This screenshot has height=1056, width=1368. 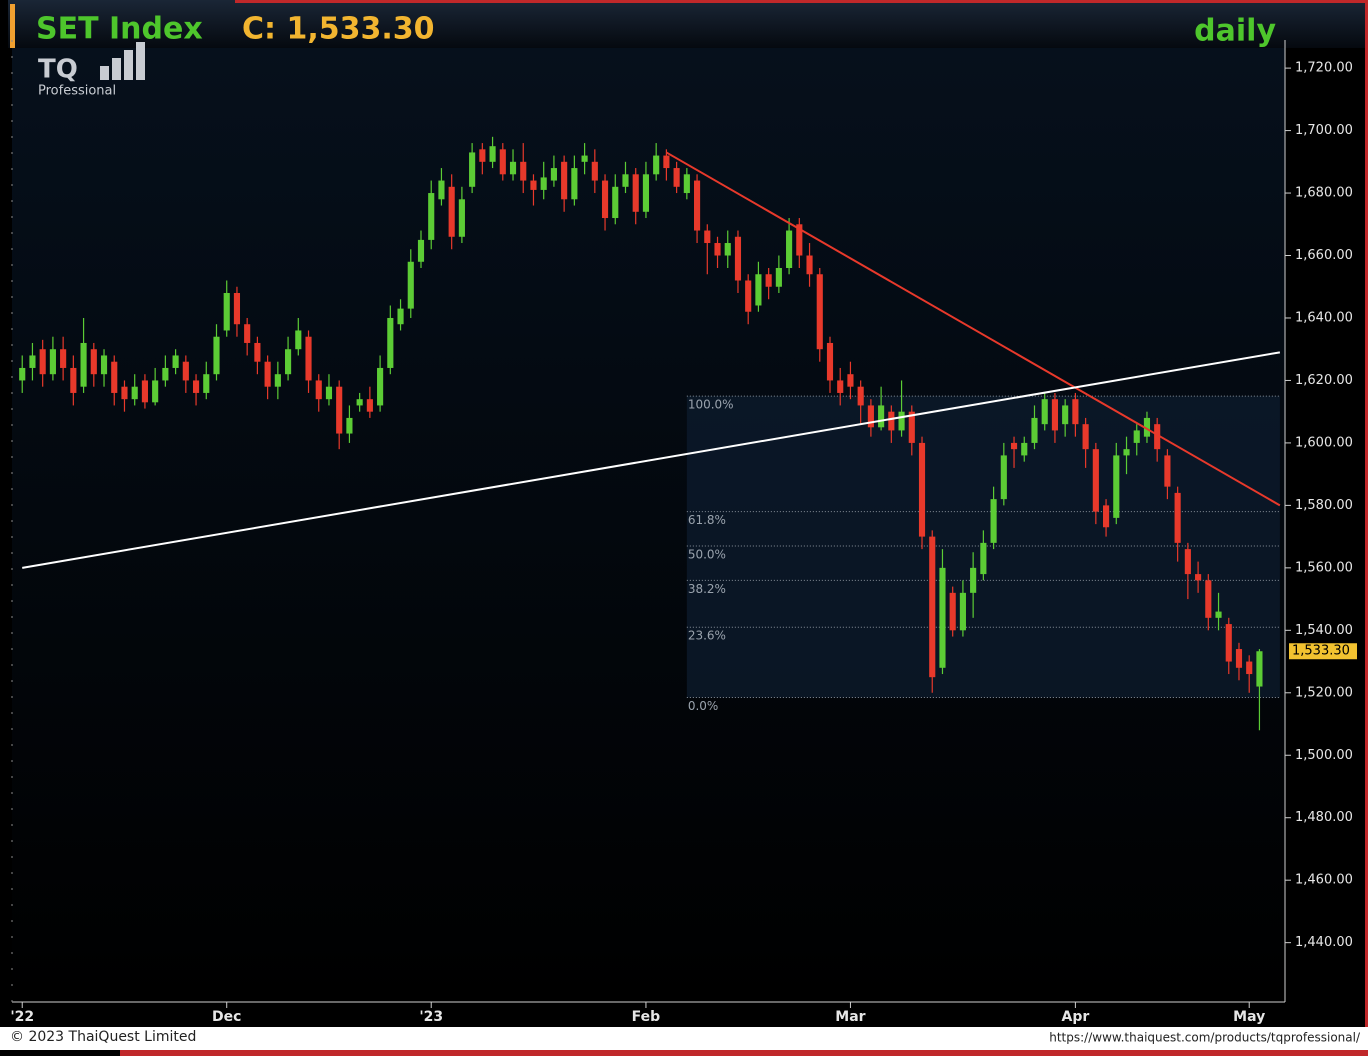 What do you see at coordinates (1324, 755) in the screenshot?
I see `y-tick-label: 1,500.00` at bounding box center [1324, 755].